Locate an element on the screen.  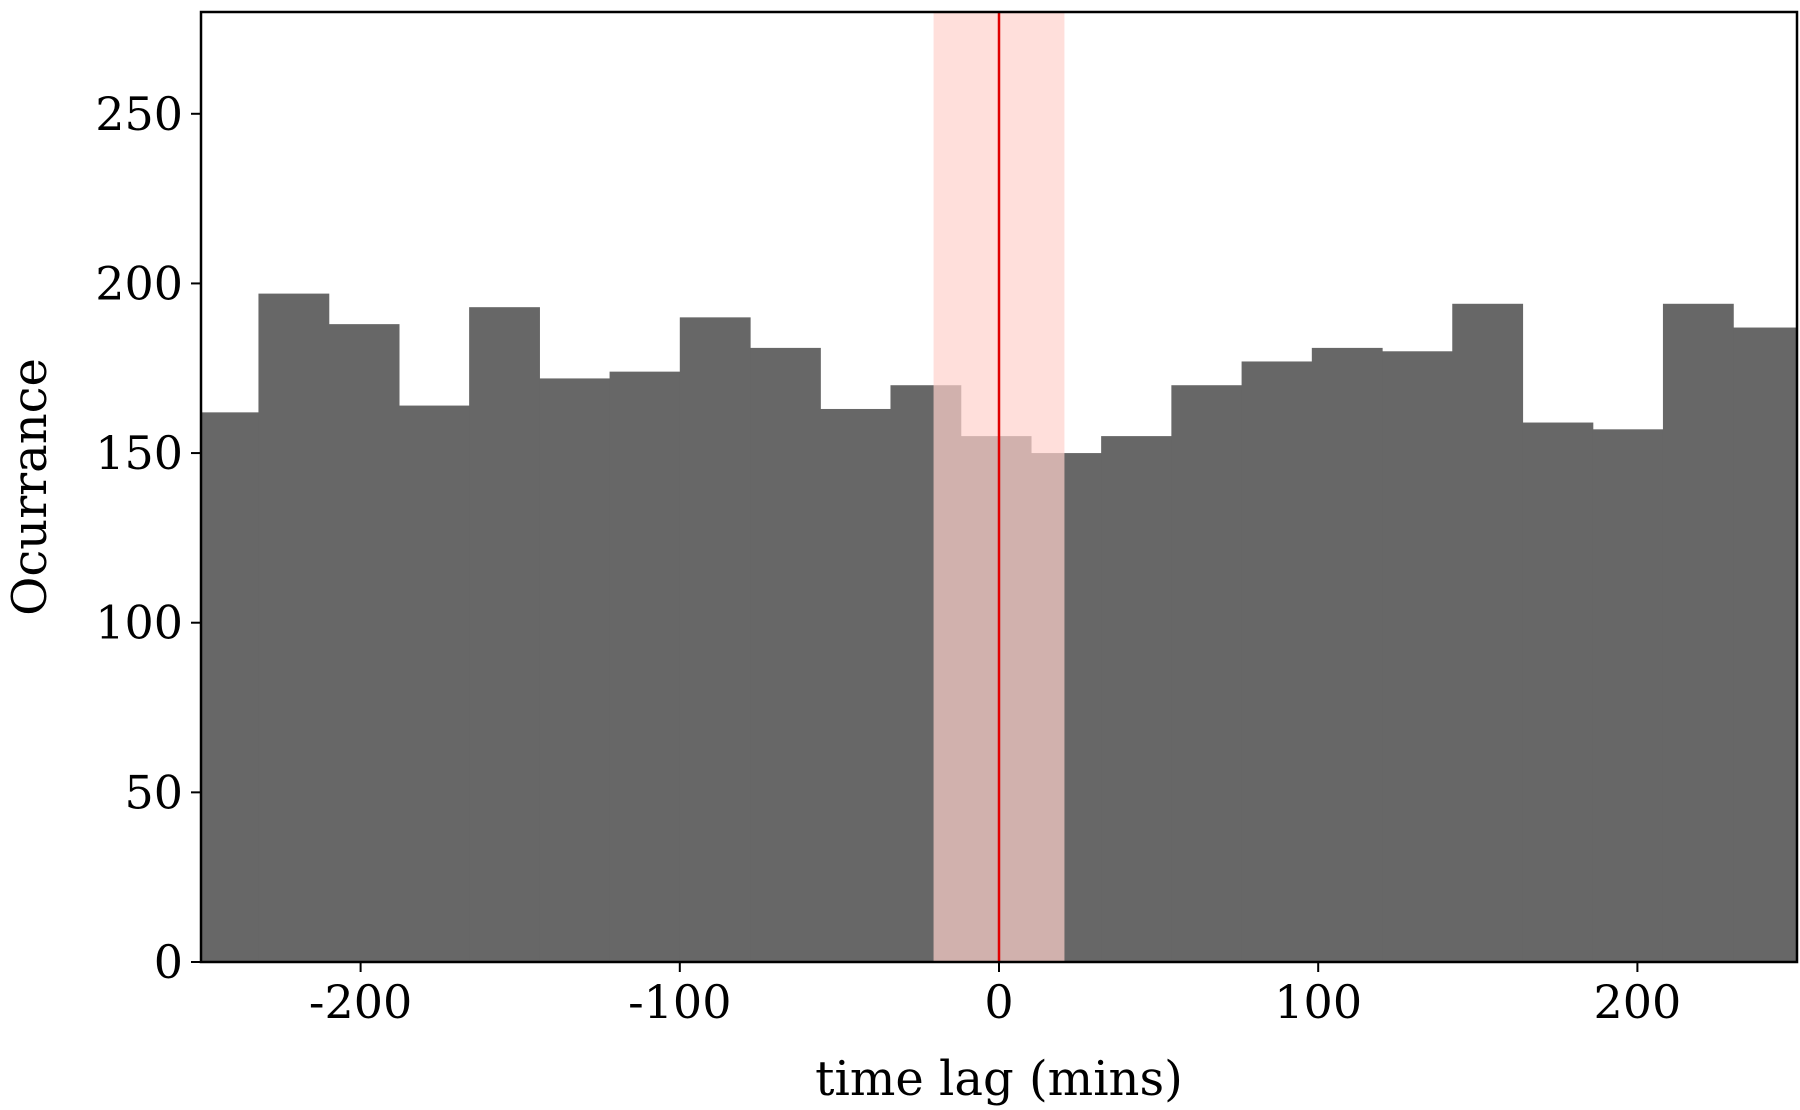
y-tick-label: 150 is located at coordinates (139, 453).